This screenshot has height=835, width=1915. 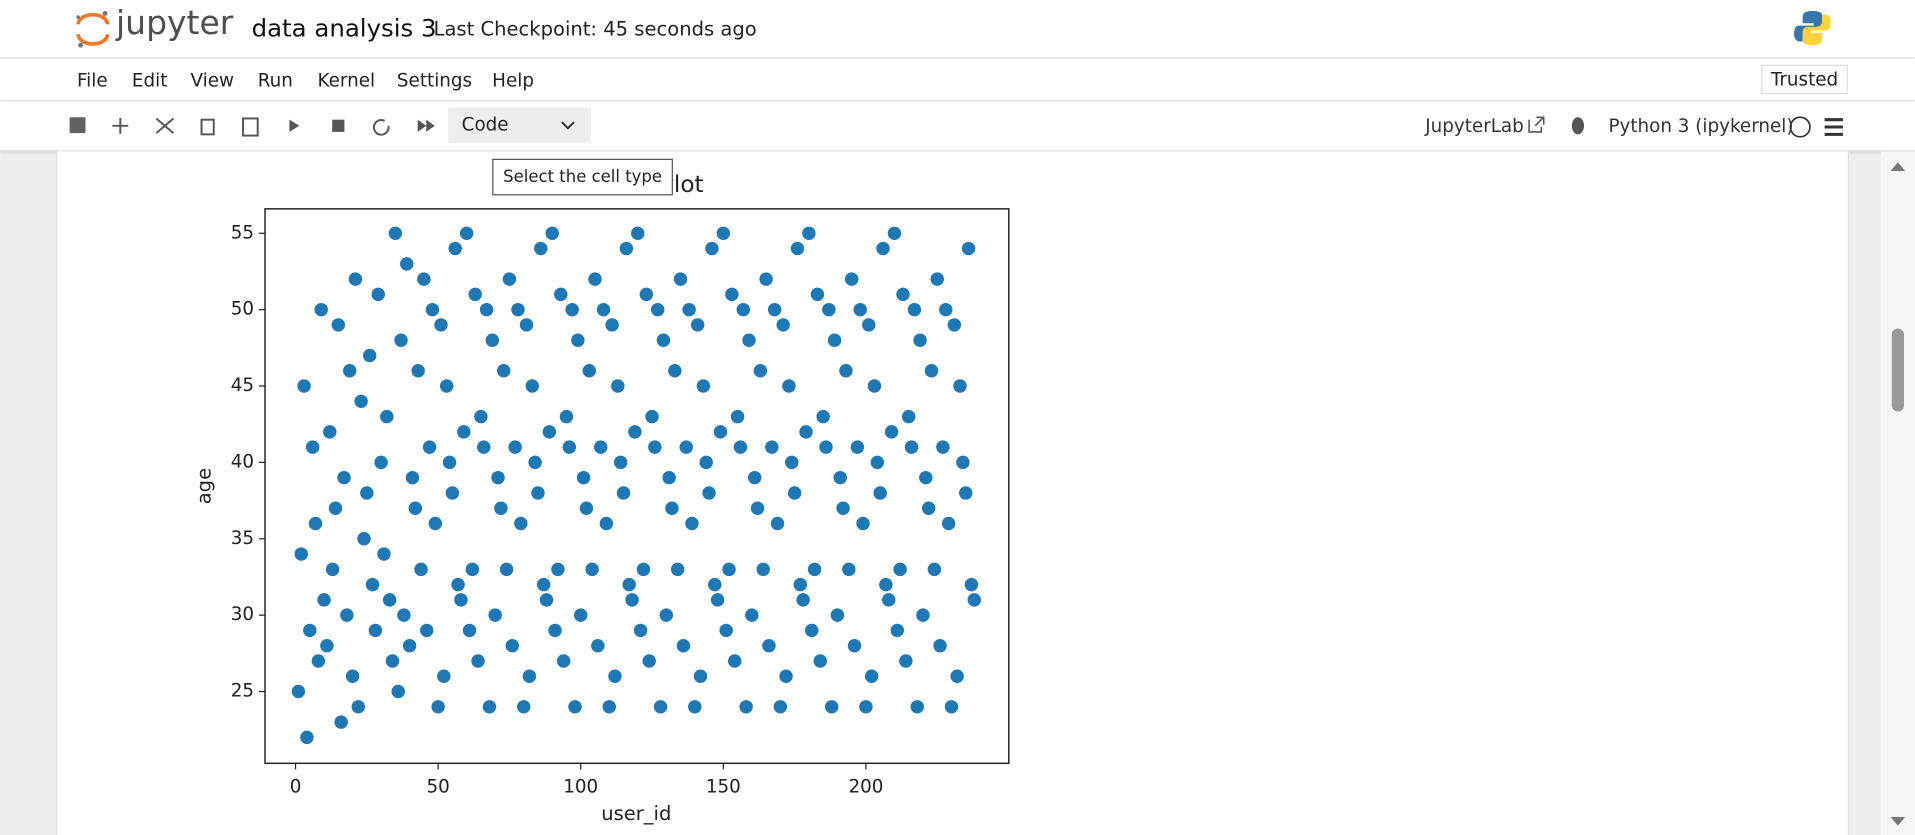 What do you see at coordinates (1804, 79) in the screenshot?
I see `trusted-badge: Trusted` at bounding box center [1804, 79].